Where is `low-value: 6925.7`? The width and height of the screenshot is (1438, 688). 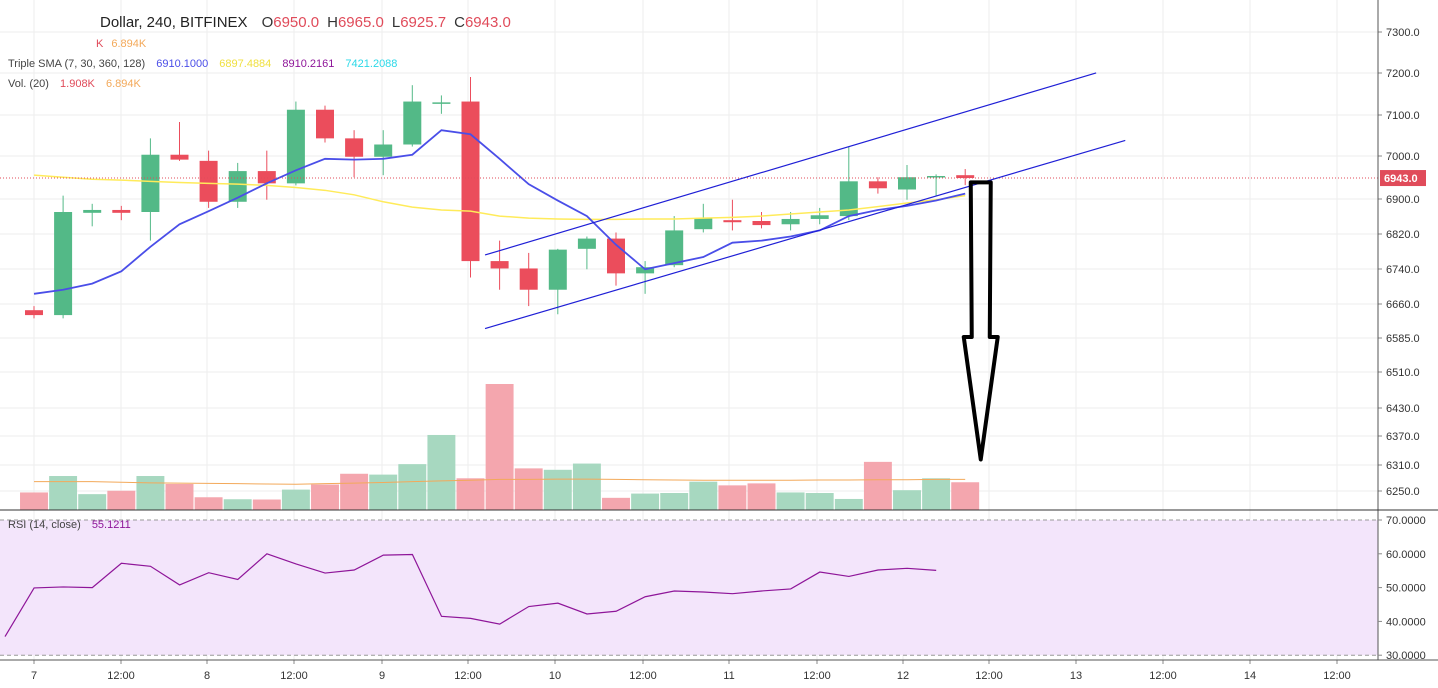
low-value: 6925.7 is located at coordinates (423, 22).